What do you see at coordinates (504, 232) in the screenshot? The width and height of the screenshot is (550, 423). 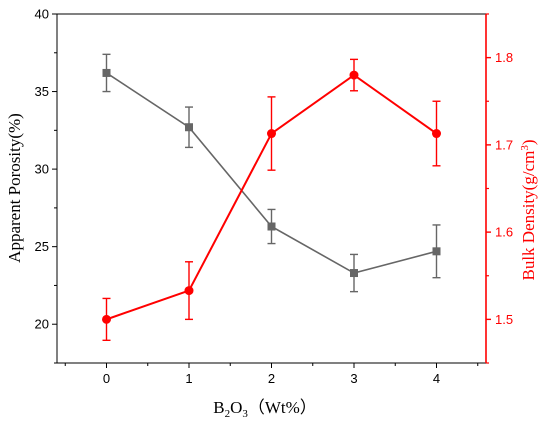 I see `right-y-tick-label: 1.6` at bounding box center [504, 232].